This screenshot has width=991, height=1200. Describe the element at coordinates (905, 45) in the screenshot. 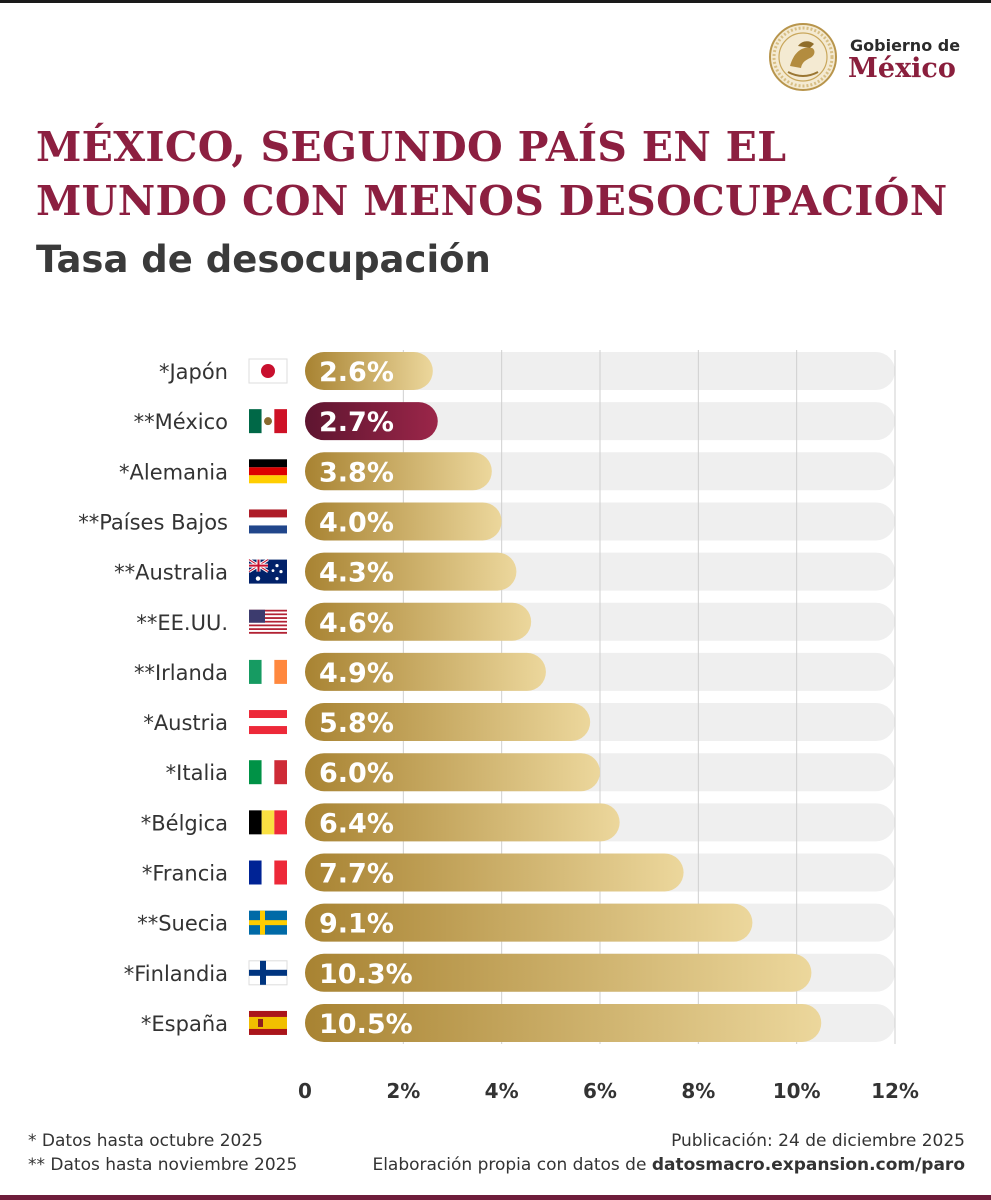

I see `logo-line-1: Gobierno de` at that location.